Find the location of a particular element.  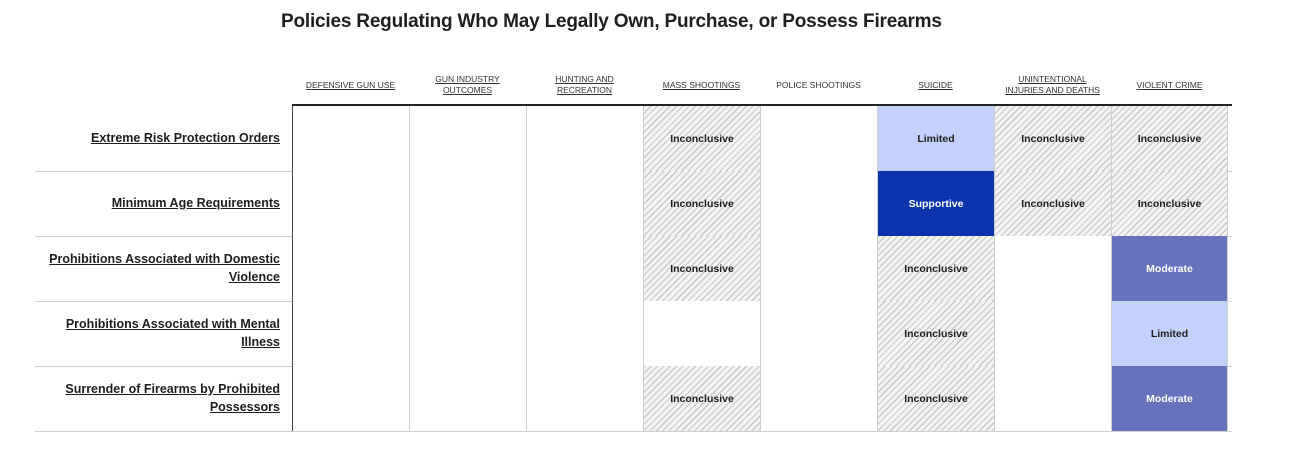

evidence-cell-suicide: Limited is located at coordinates (935, 138).